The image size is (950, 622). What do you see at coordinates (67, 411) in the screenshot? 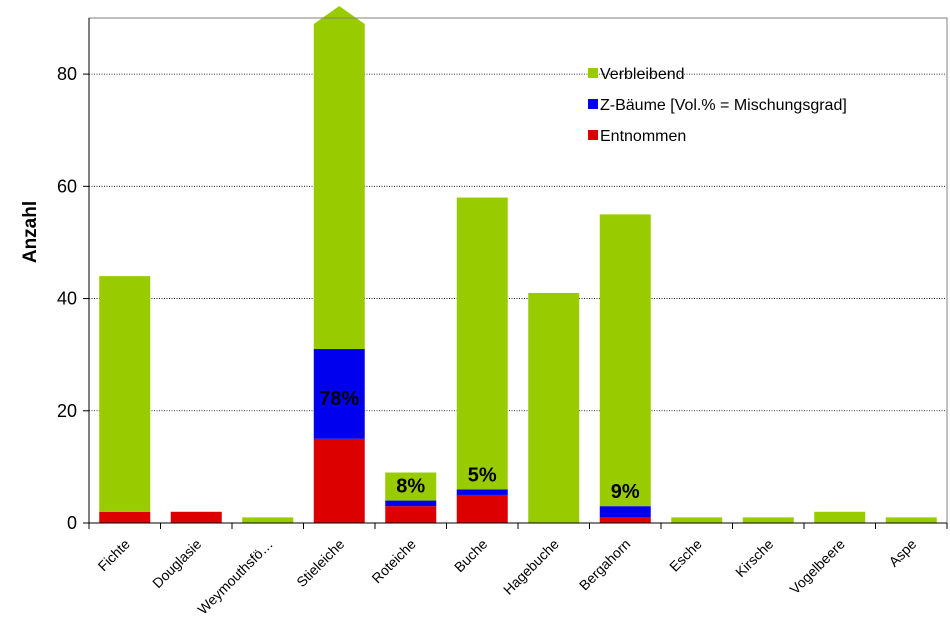
I see `y-tick-label: 20` at bounding box center [67, 411].